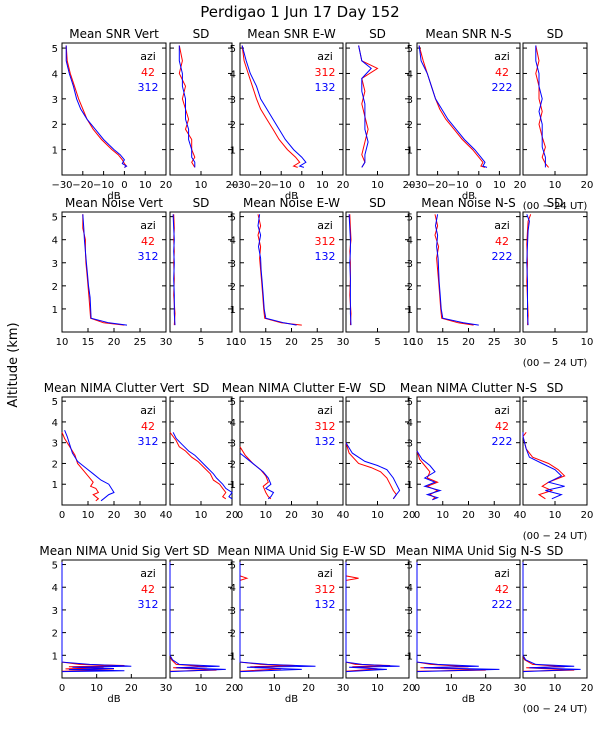 This screenshot has height=750, width=600. Describe the element at coordinates (468, 203) in the screenshot. I see `panel-title: Mean Noise N-S` at that location.